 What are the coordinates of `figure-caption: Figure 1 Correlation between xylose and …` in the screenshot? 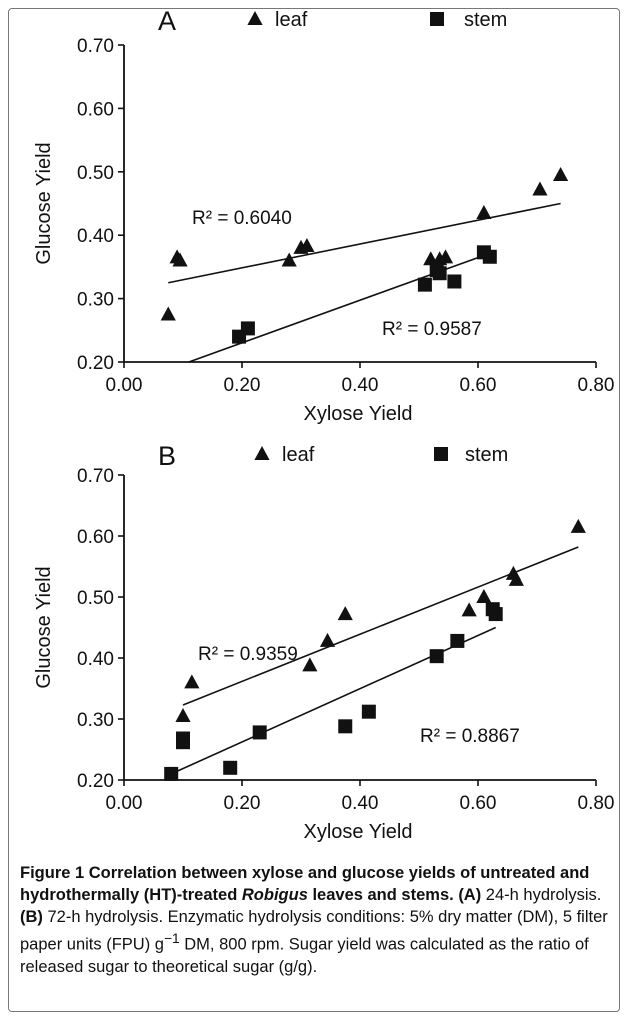 It's located at (316, 920).